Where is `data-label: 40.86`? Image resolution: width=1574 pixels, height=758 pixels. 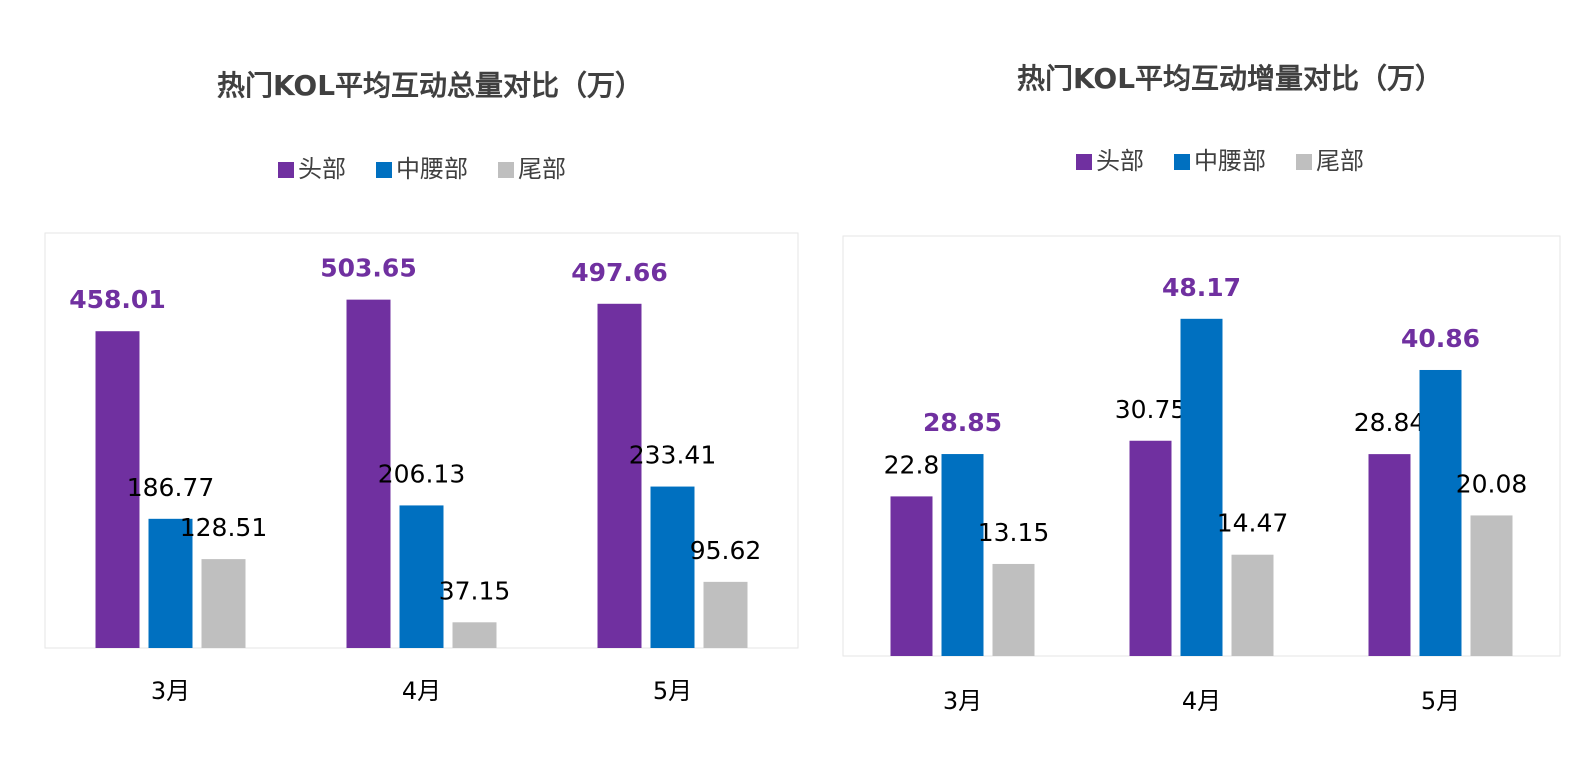
data-label: 40.86 is located at coordinates (1440, 338).